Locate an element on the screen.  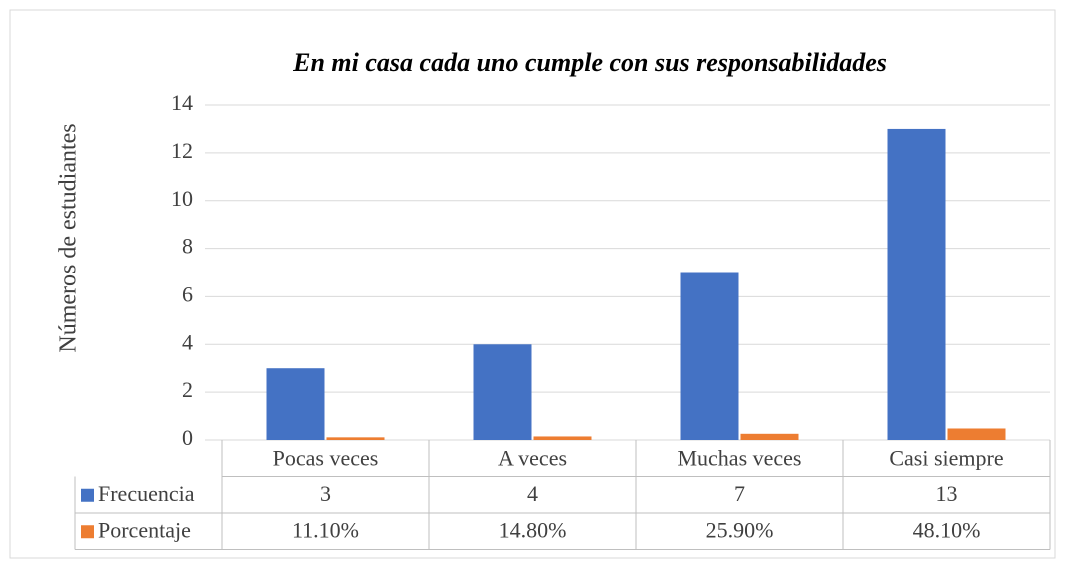
y-tick-label: 8 is located at coordinates (187, 246).